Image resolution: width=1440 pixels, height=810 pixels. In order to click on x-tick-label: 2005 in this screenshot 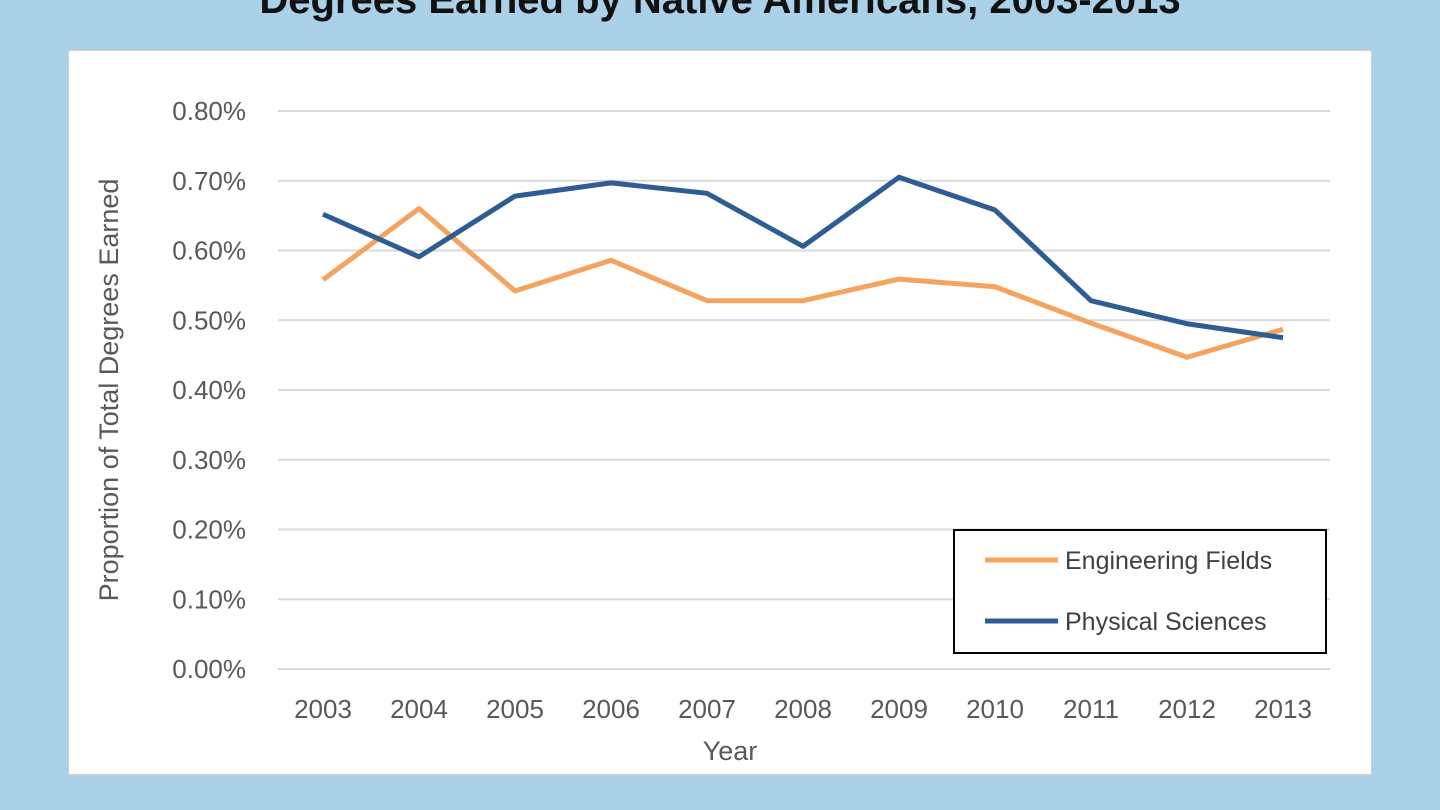, I will do `click(515, 709)`.